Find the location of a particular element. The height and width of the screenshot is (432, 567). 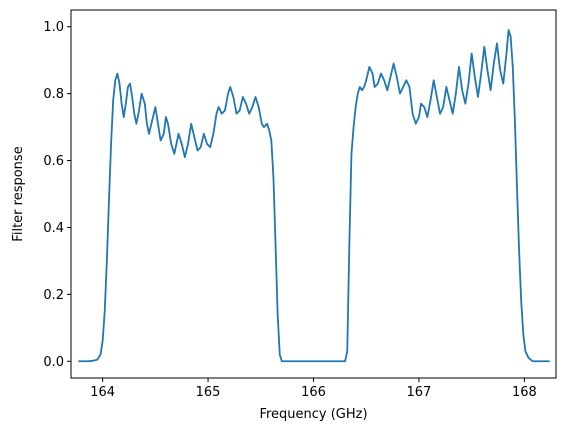

x-axis-ticks: 164 165 166 167 168 is located at coordinates (313, 389).